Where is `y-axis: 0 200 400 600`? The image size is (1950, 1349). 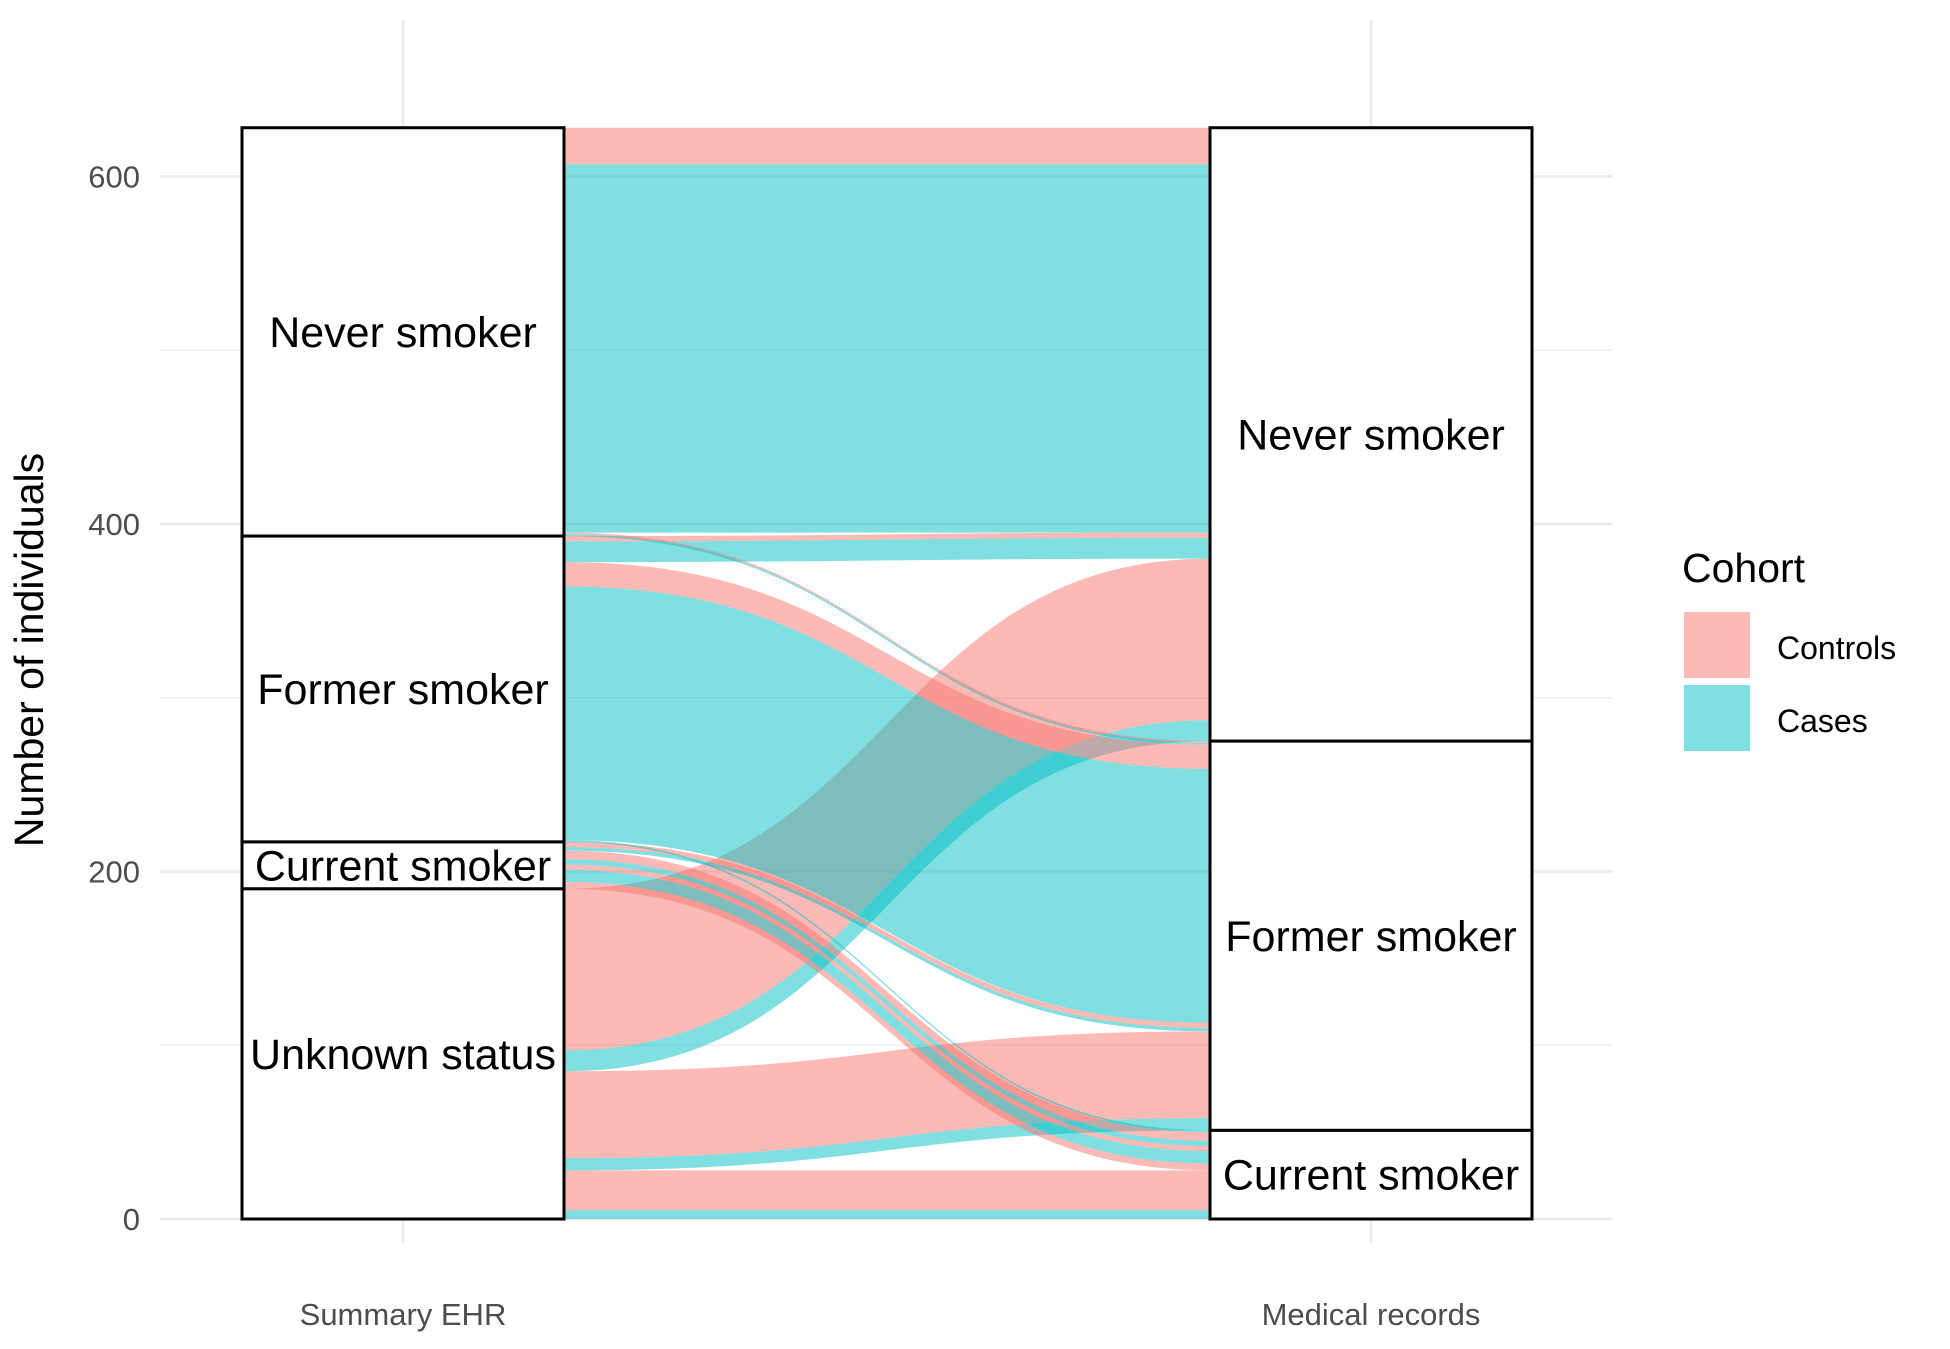 y-axis: 0 200 400 600 is located at coordinates (114, 698).